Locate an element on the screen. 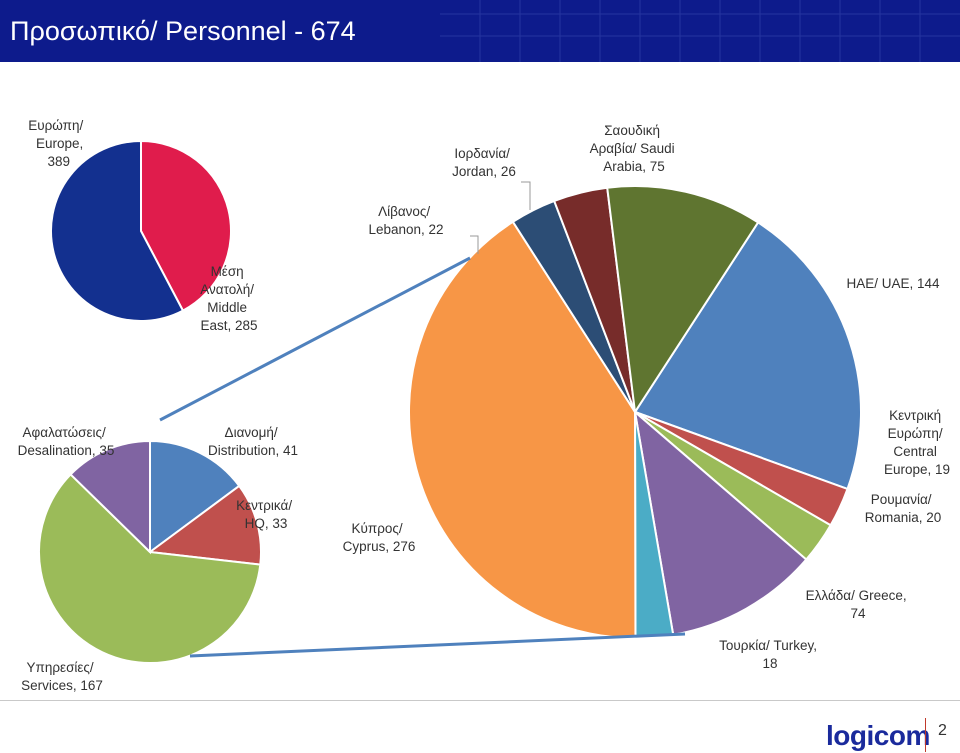 The width and height of the screenshot is (960, 753). label-central-europe-line-1: Κεντρική is located at coordinates (915, 415).